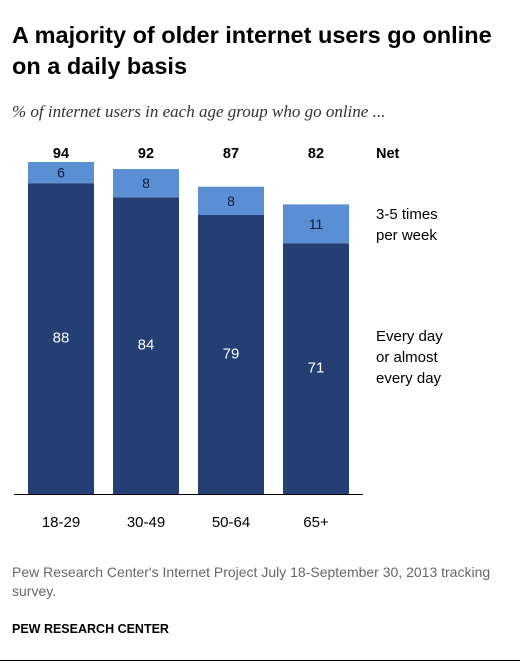 The height and width of the screenshot is (666, 520). Describe the element at coordinates (146, 154) in the screenshot. I see `net-value-label: 92` at that location.